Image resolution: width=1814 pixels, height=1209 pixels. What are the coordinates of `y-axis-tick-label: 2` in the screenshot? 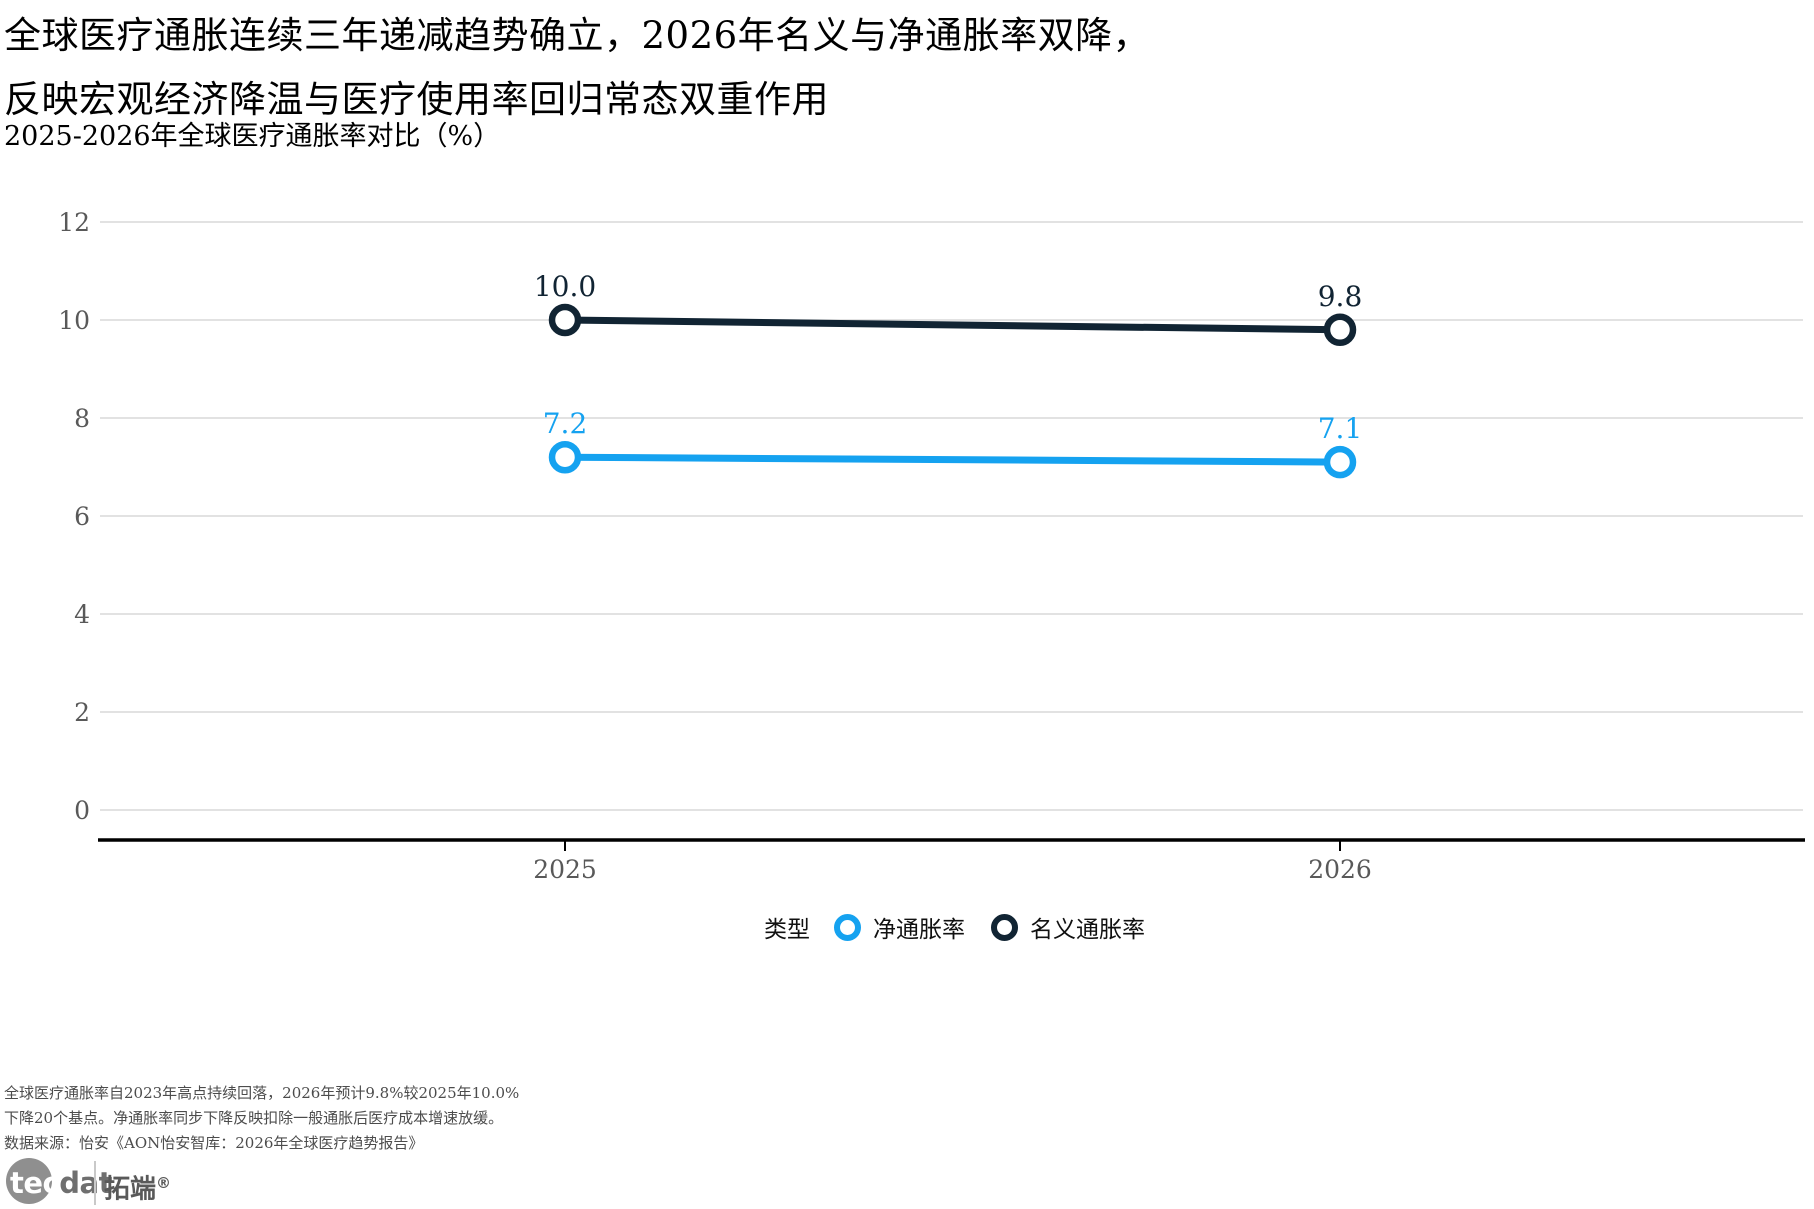 It's located at (82, 712).